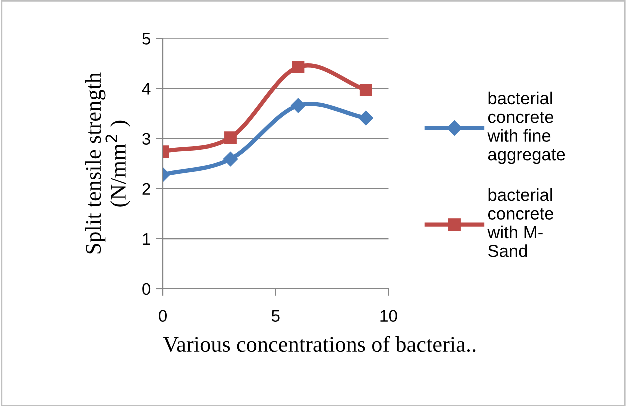  What do you see at coordinates (146, 89) in the screenshot?
I see `y-tick-label: 4` at bounding box center [146, 89].